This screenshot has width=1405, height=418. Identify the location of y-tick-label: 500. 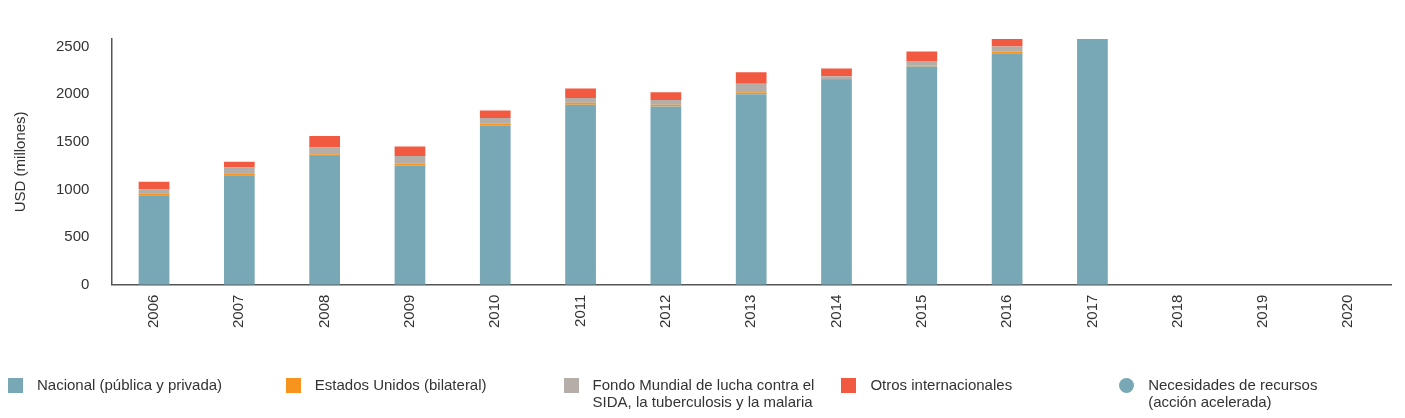
(77, 236).